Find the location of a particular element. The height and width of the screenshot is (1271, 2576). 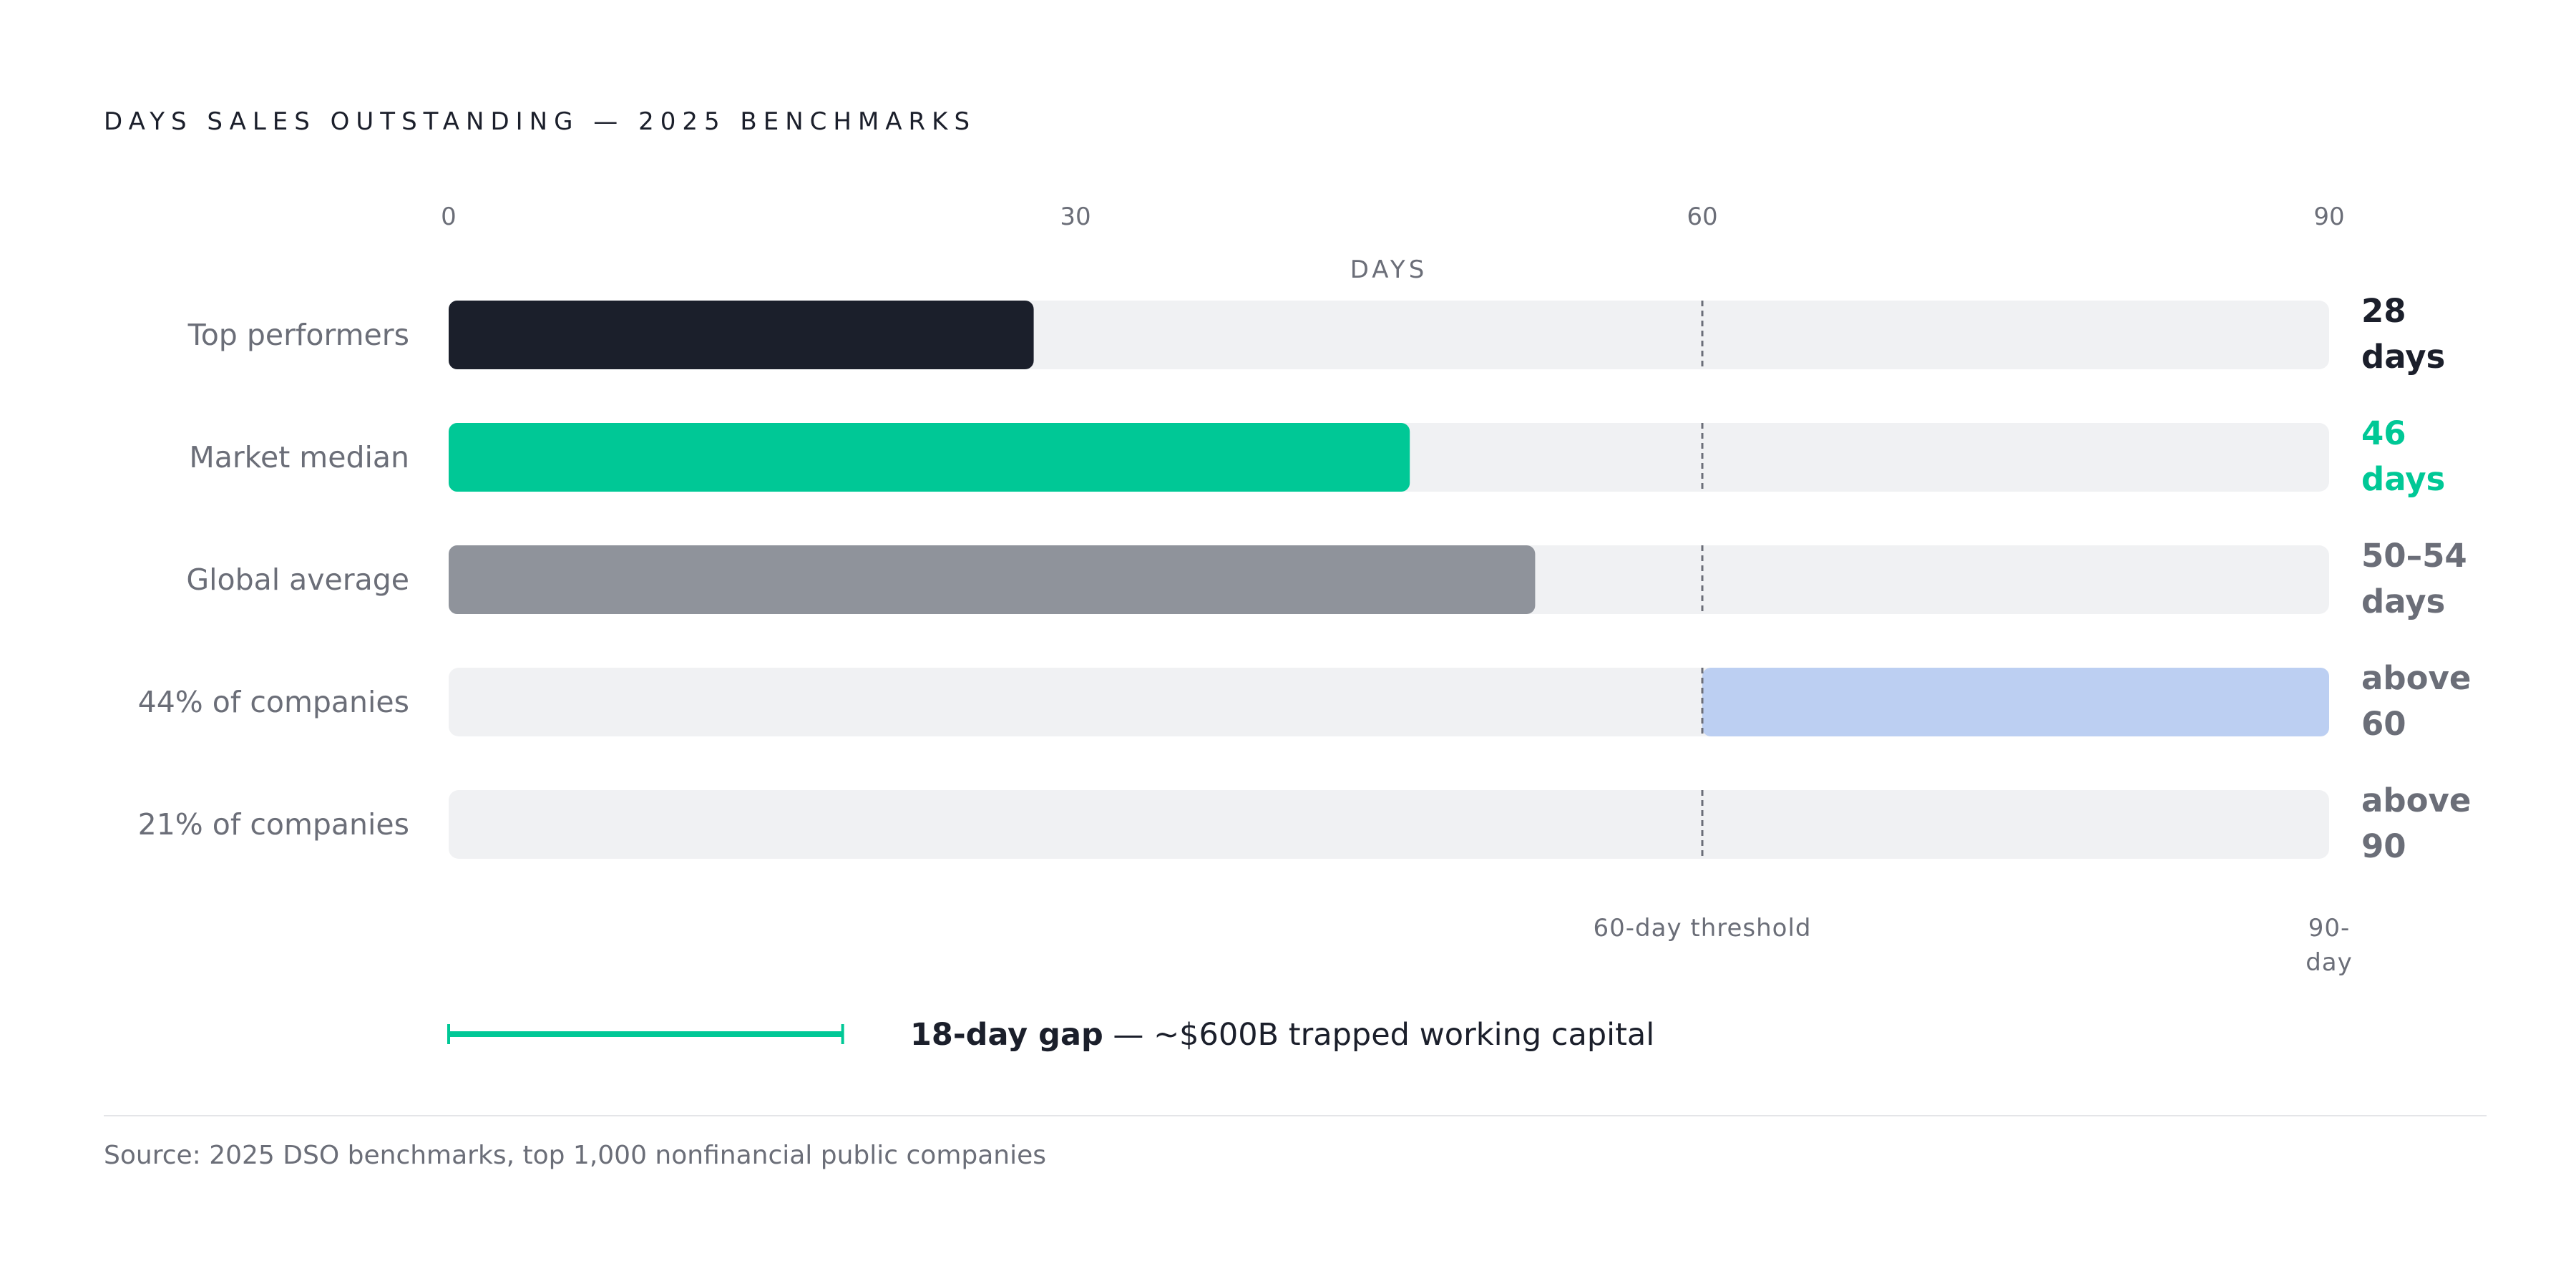

chart-title: DAYS SALES OUTSTANDING — 2025 BENCHMARKS is located at coordinates (540, 121).